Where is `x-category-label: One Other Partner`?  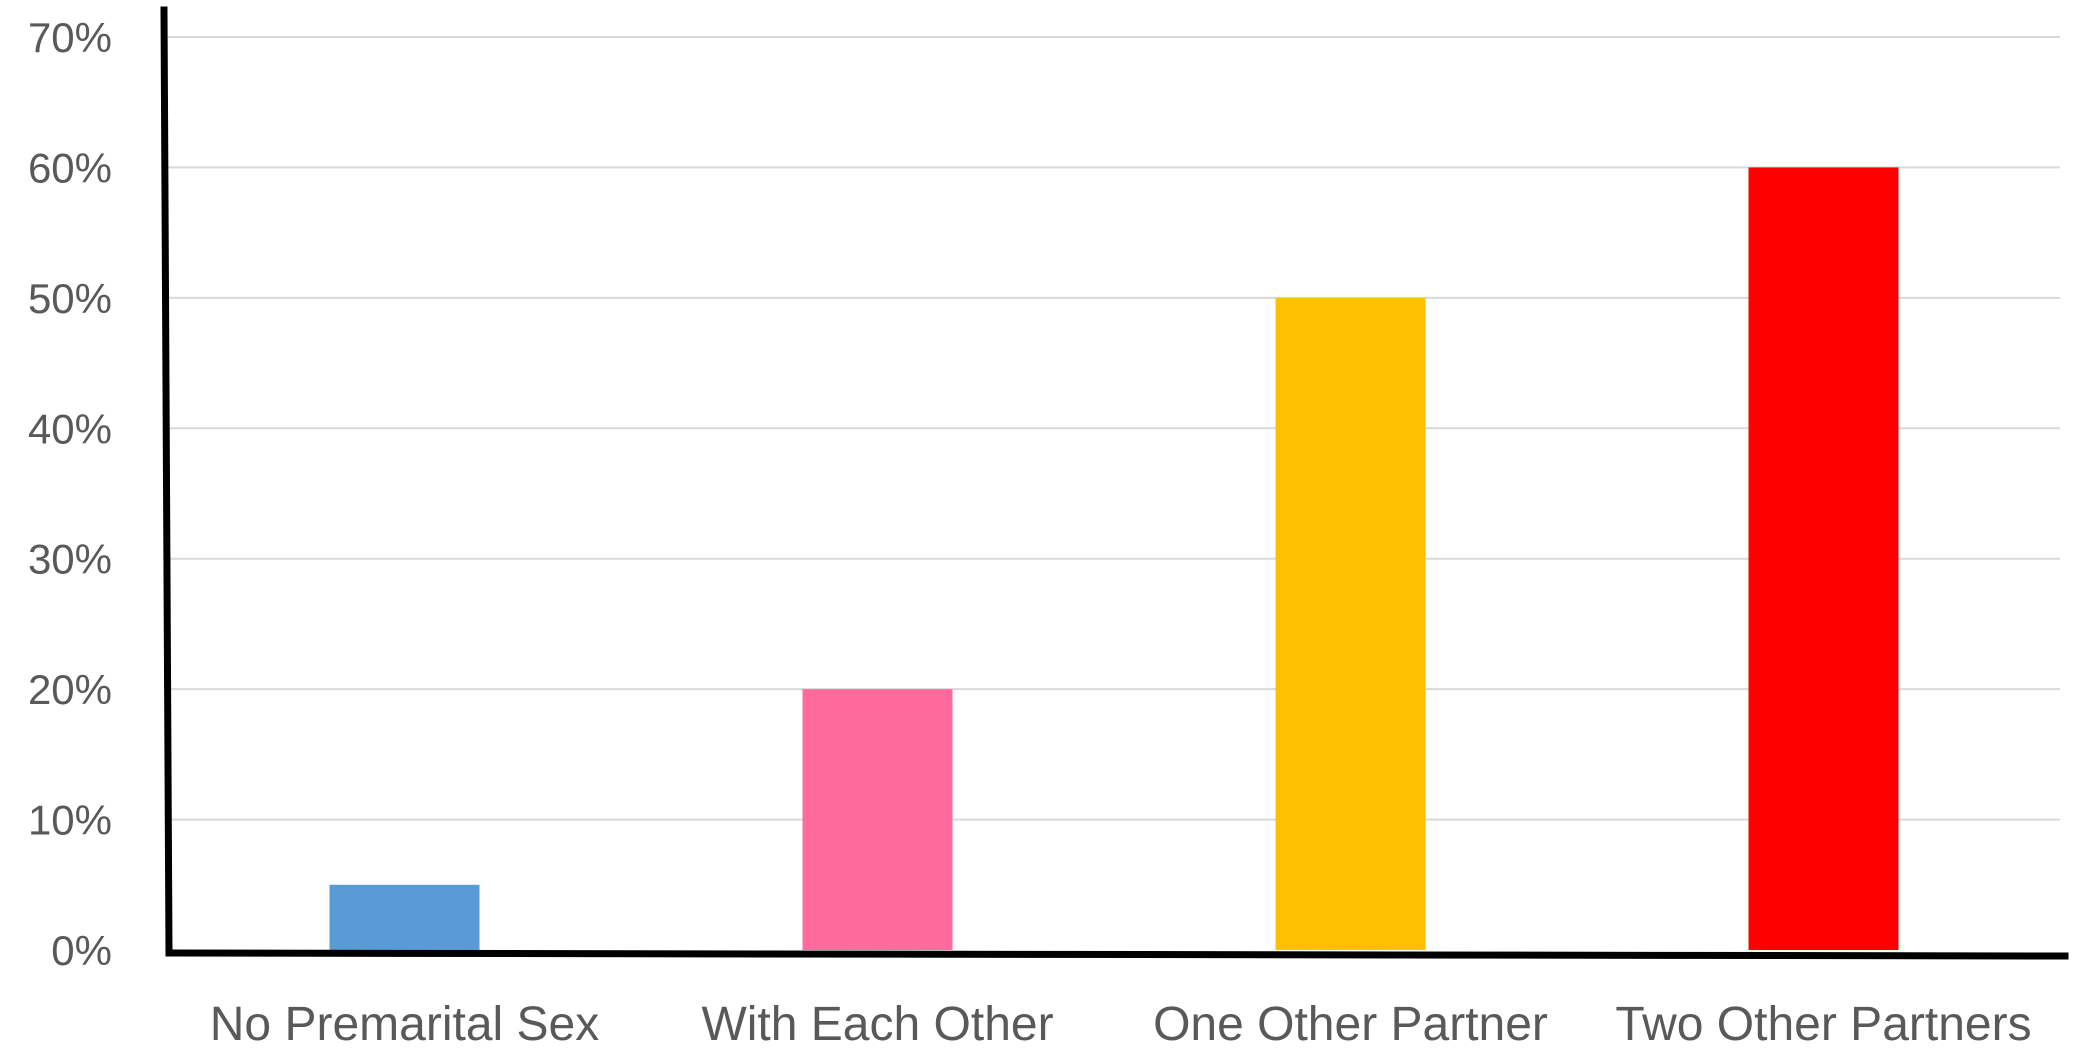
x-category-label: One Other Partner is located at coordinates (1350, 1023).